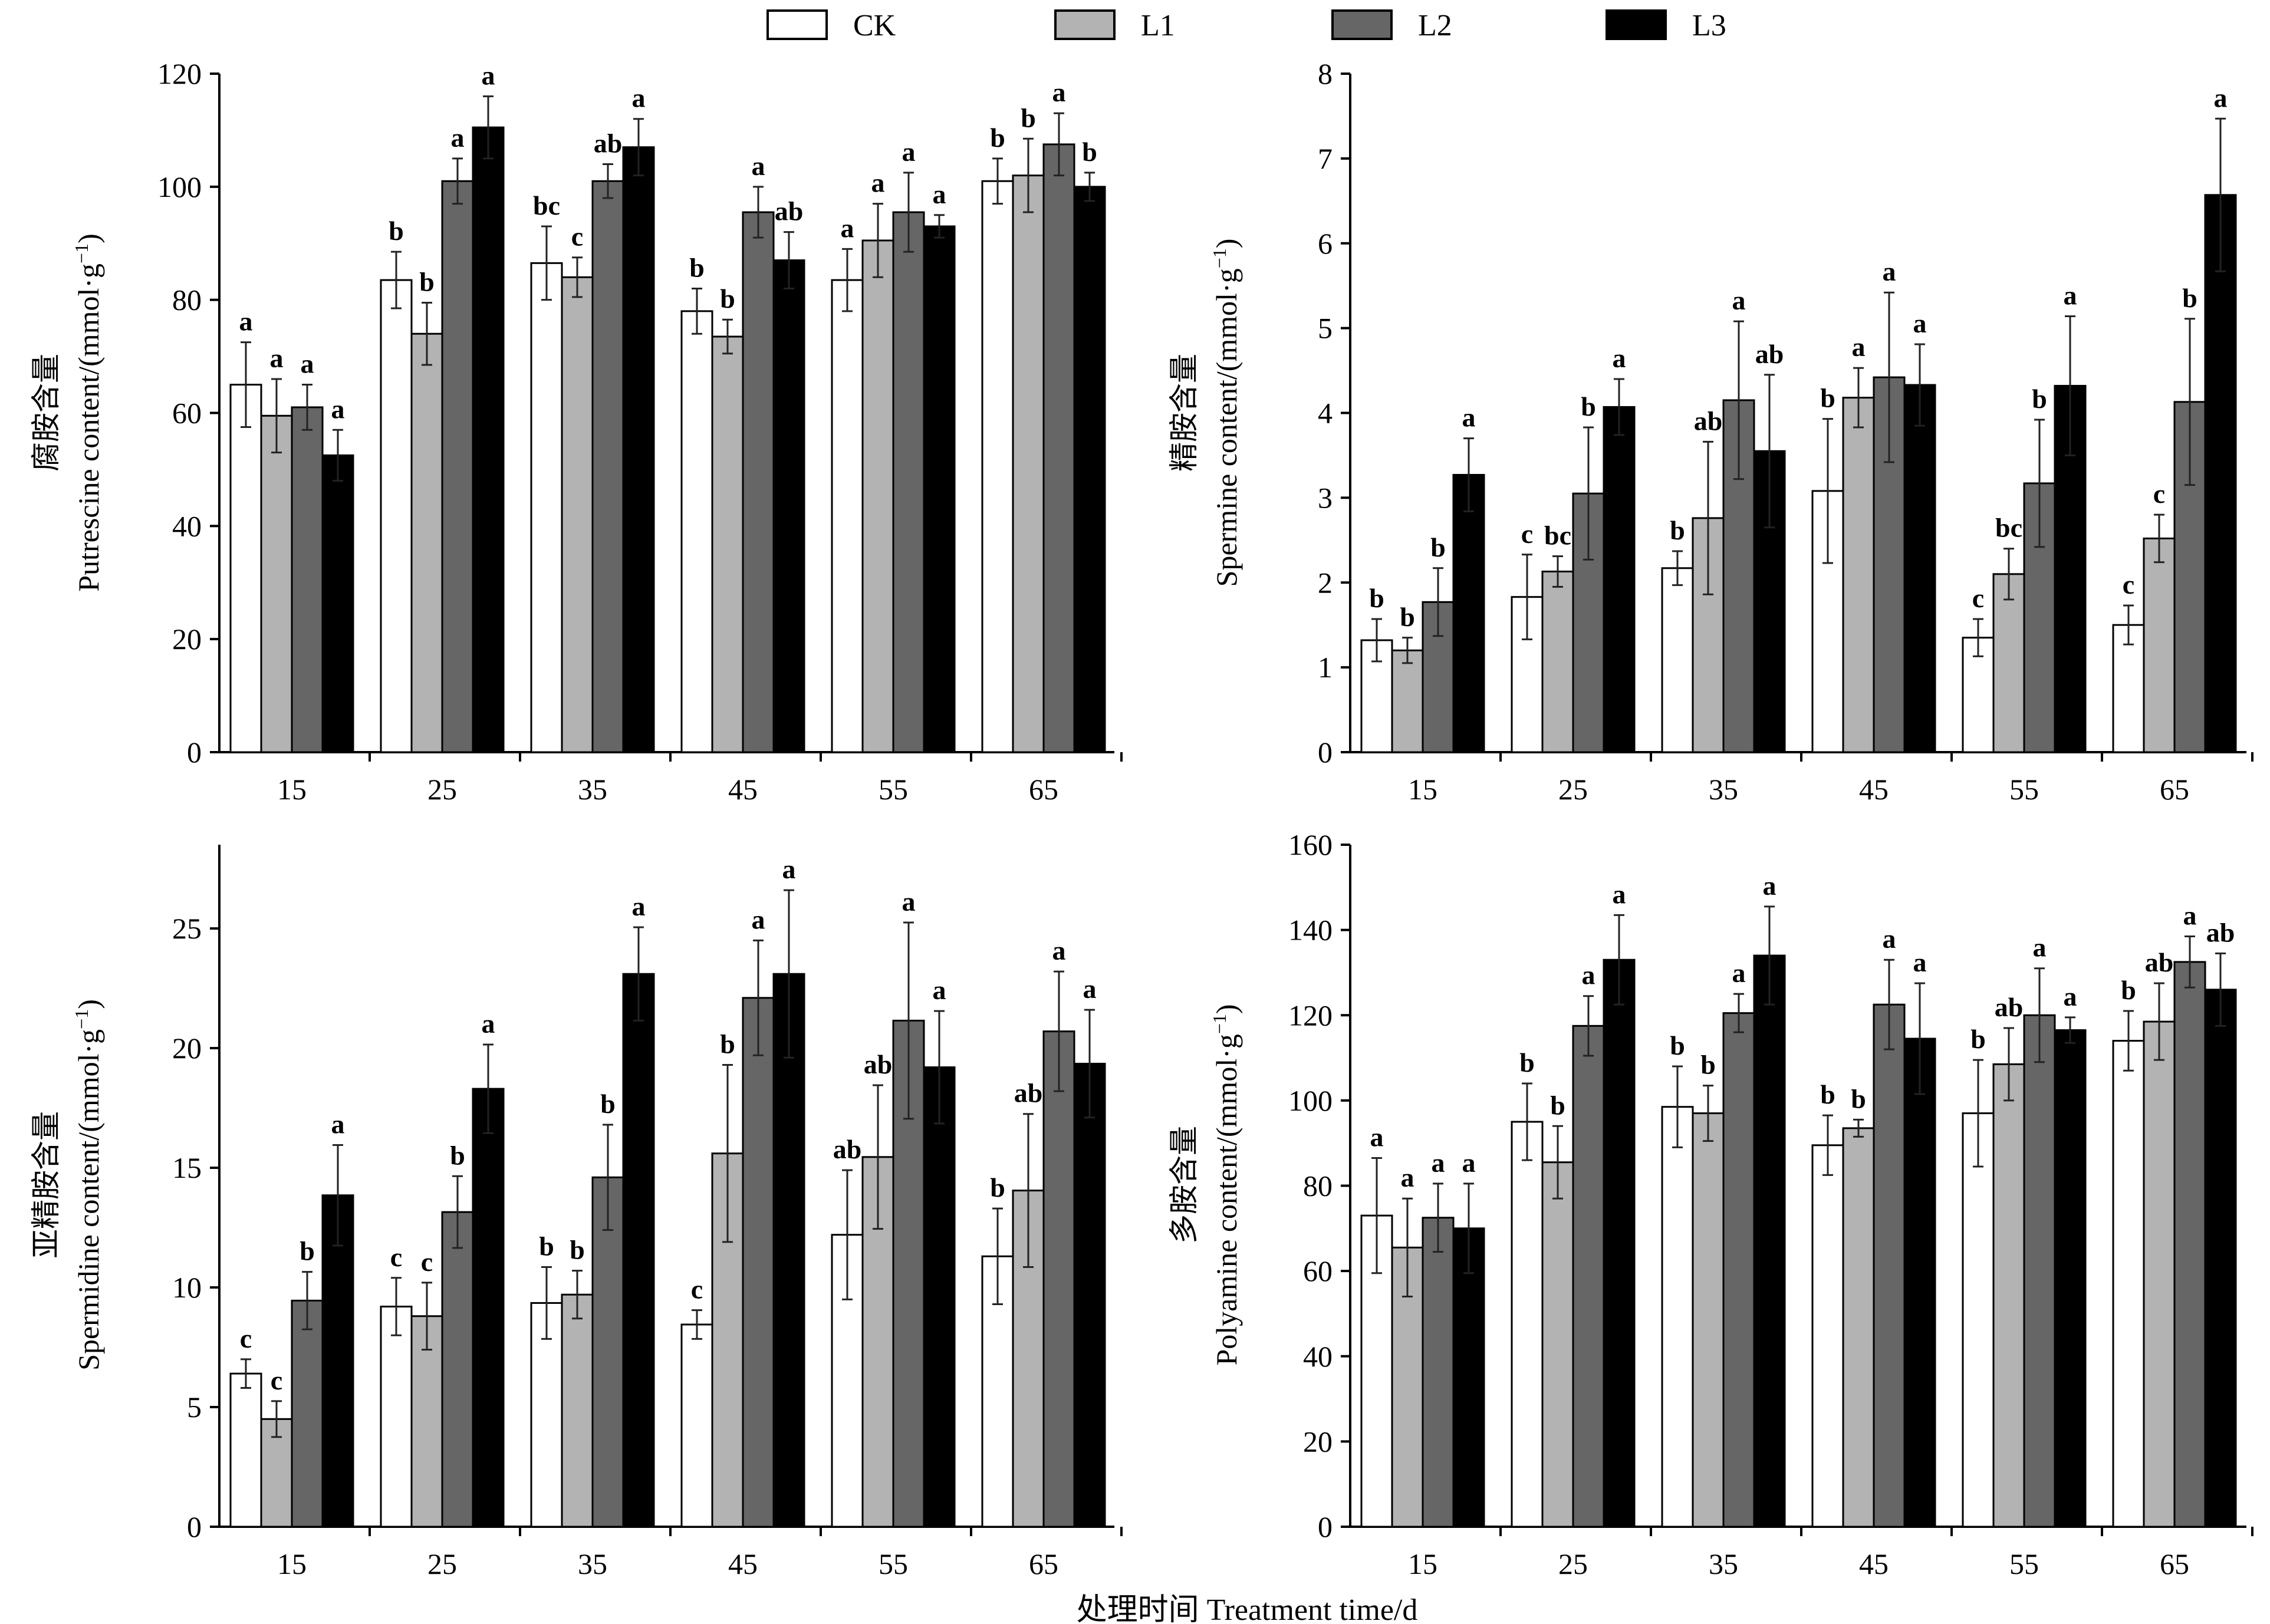 This screenshot has height=1624, width=2270. Describe the element at coordinates (187, 1167) in the screenshot. I see `y-tick-label: 15` at that location.